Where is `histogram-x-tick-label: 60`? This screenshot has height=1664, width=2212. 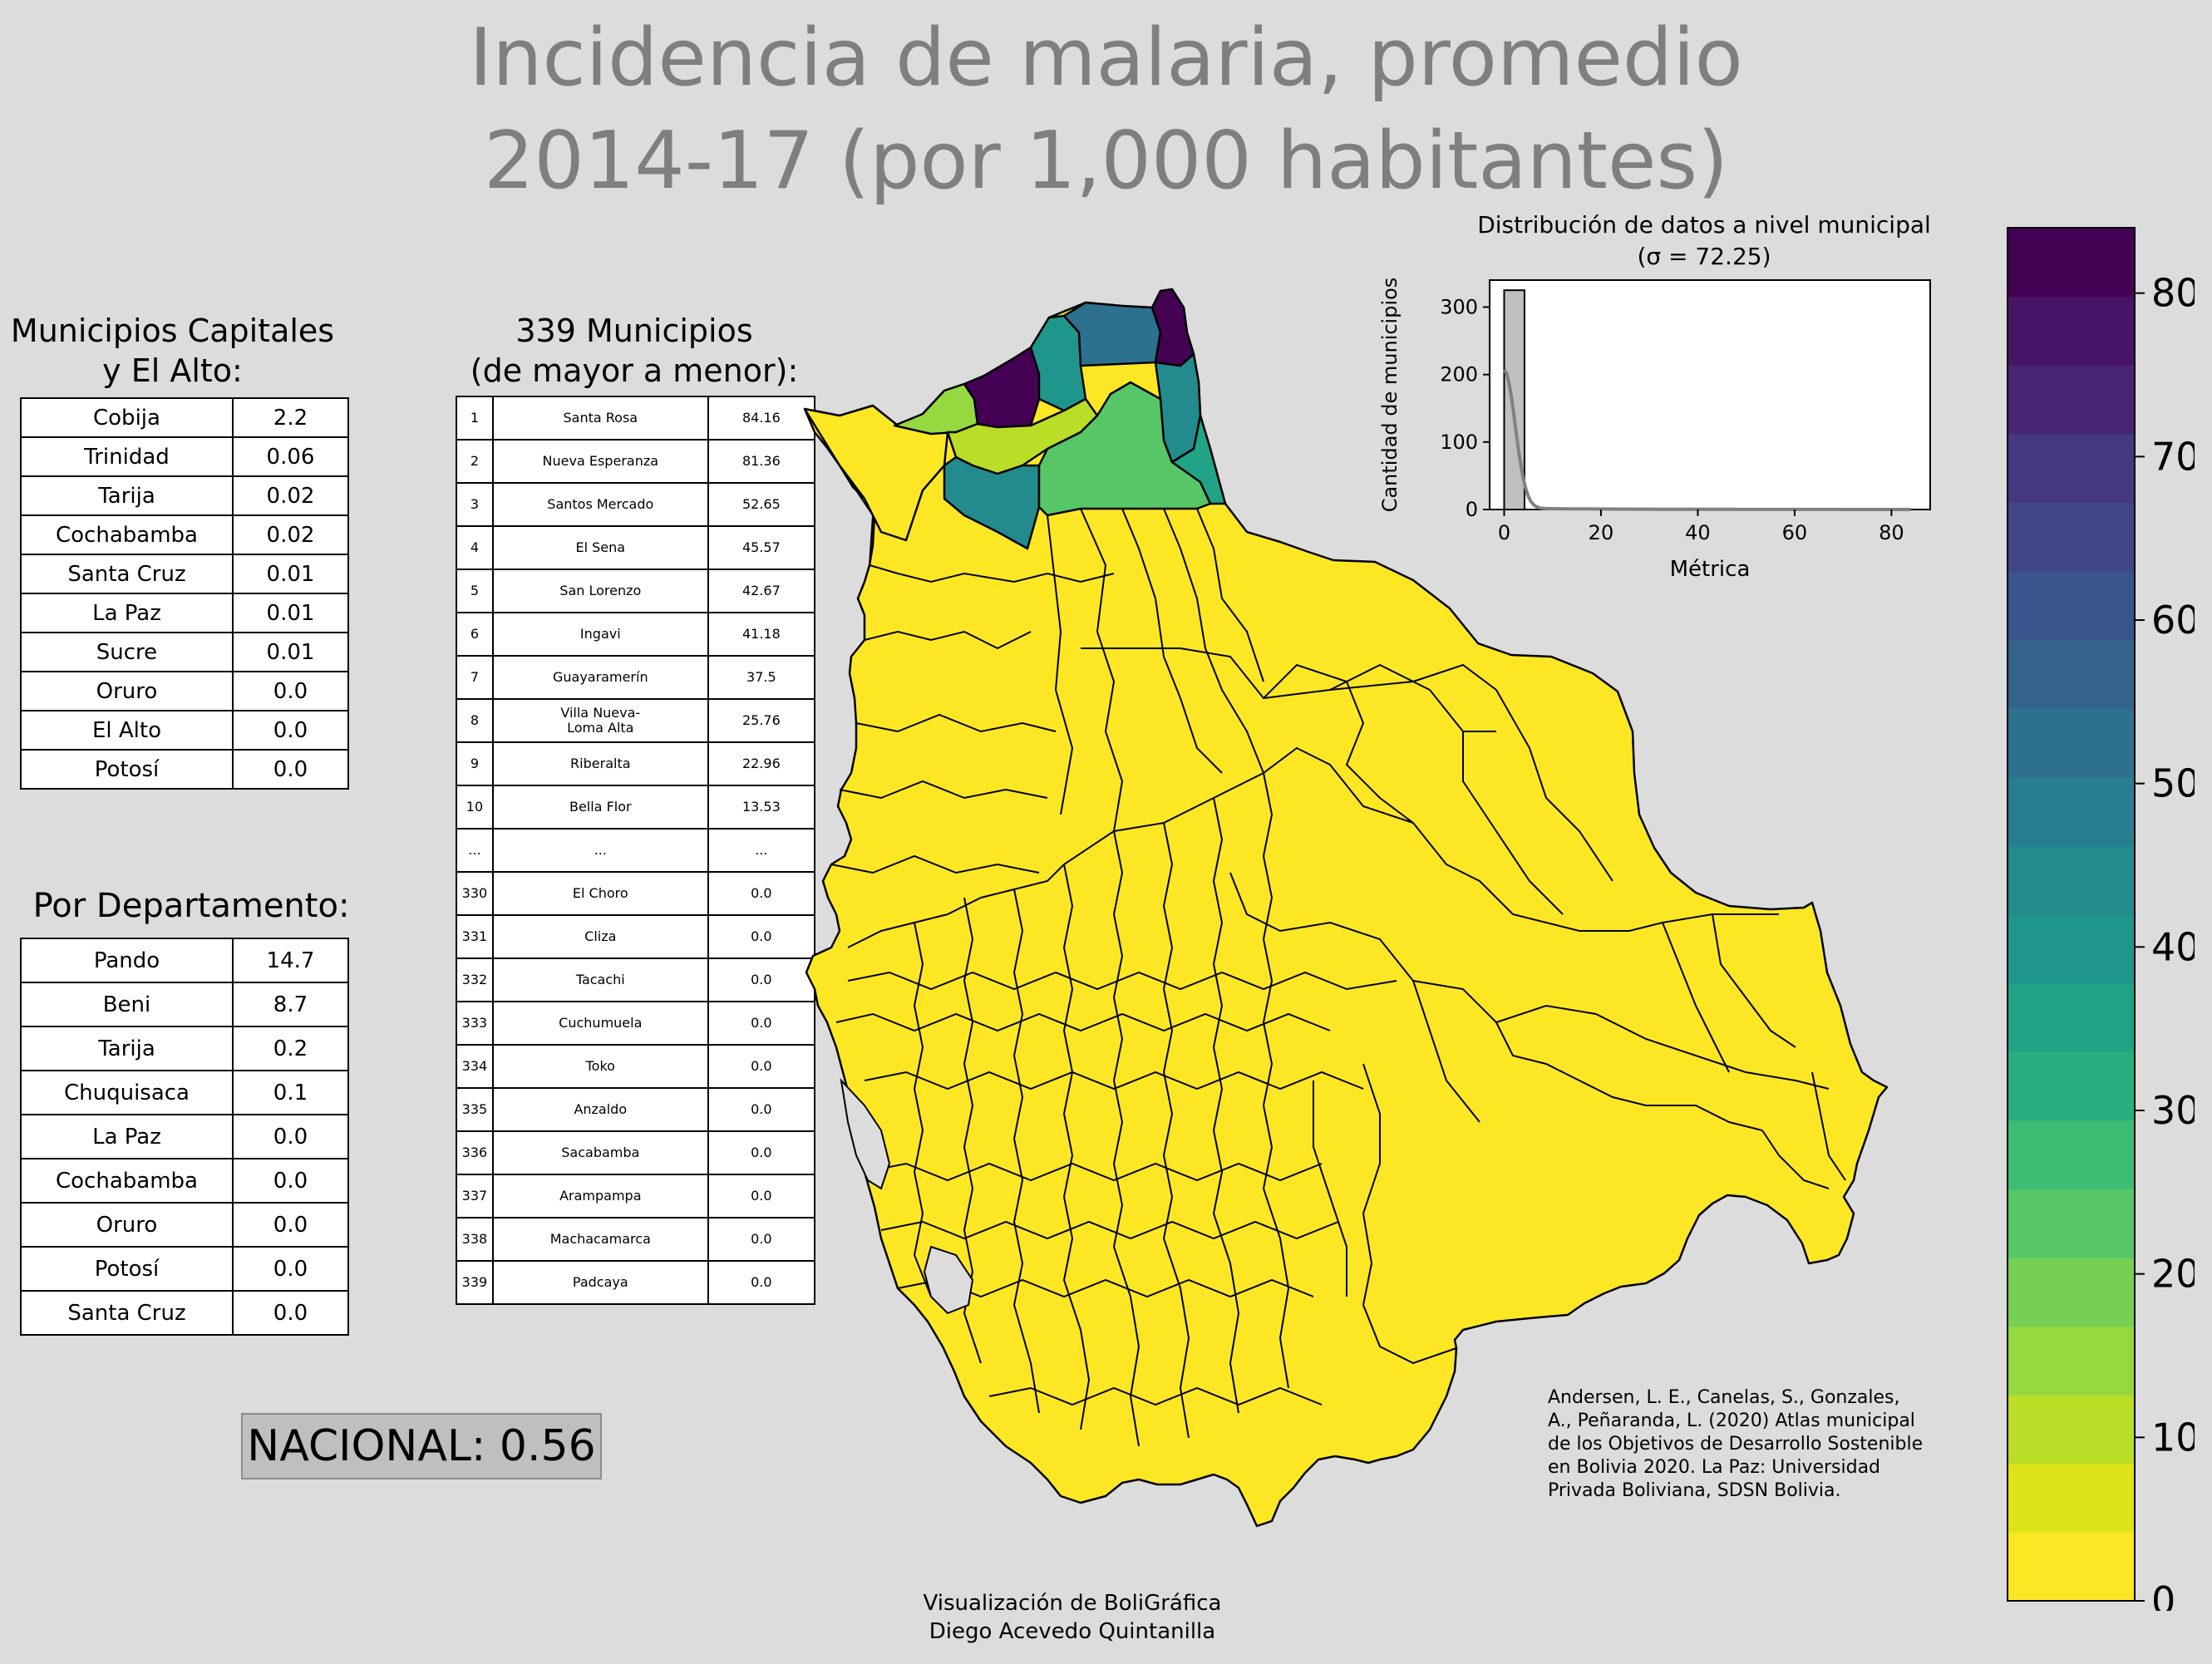
histogram-x-tick-label: 60 is located at coordinates (1795, 532).